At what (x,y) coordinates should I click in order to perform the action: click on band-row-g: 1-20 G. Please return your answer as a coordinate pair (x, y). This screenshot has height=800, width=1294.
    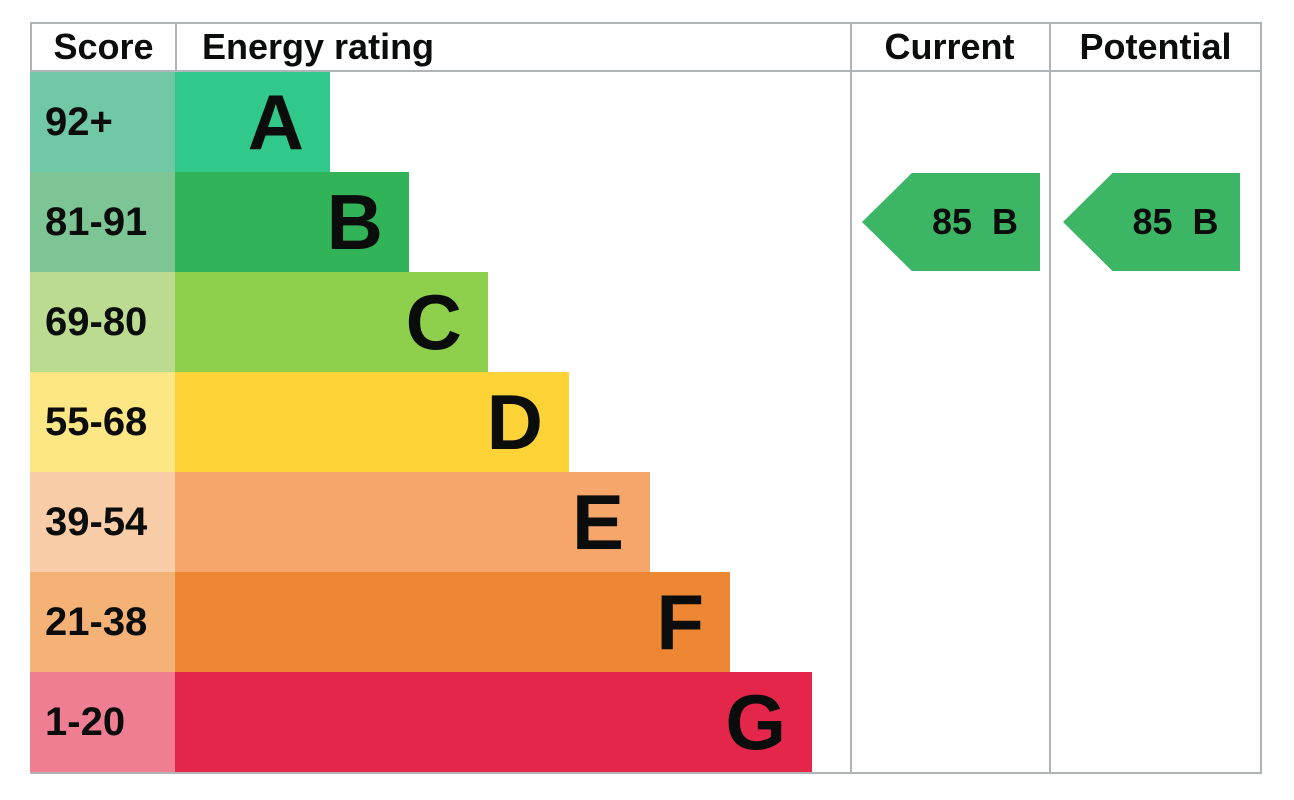
    Looking at the image, I should click on (646, 722).